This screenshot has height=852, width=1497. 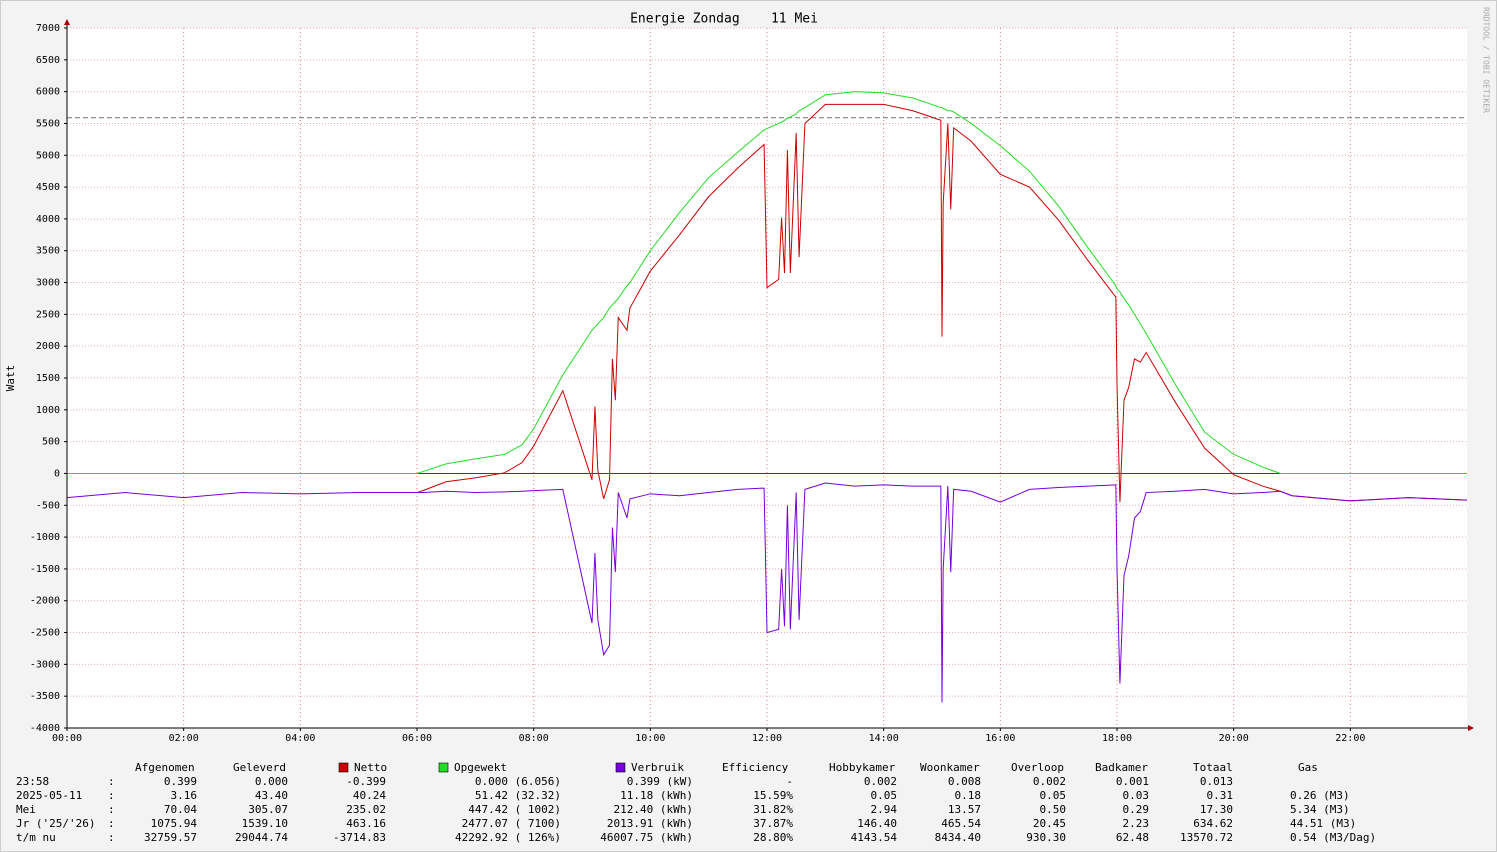 I want to click on column-header: Overloop, so click(x=1037, y=767).